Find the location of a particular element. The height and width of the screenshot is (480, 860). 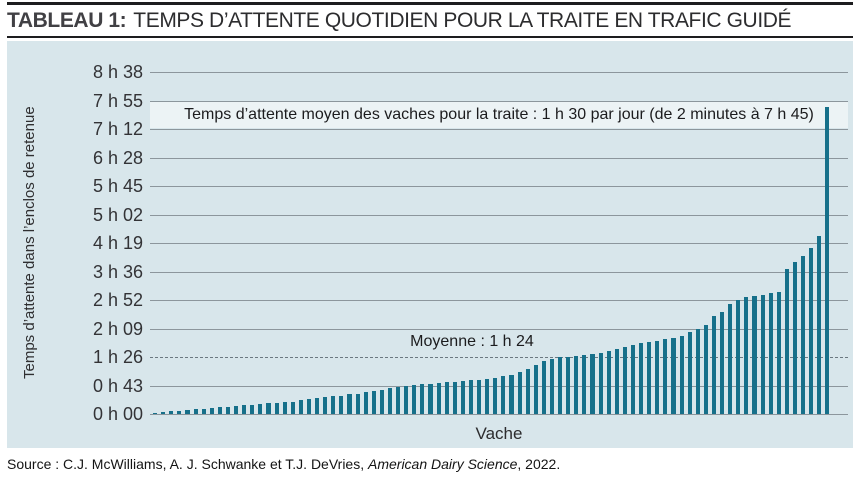

top-rule is located at coordinates (430, 3).